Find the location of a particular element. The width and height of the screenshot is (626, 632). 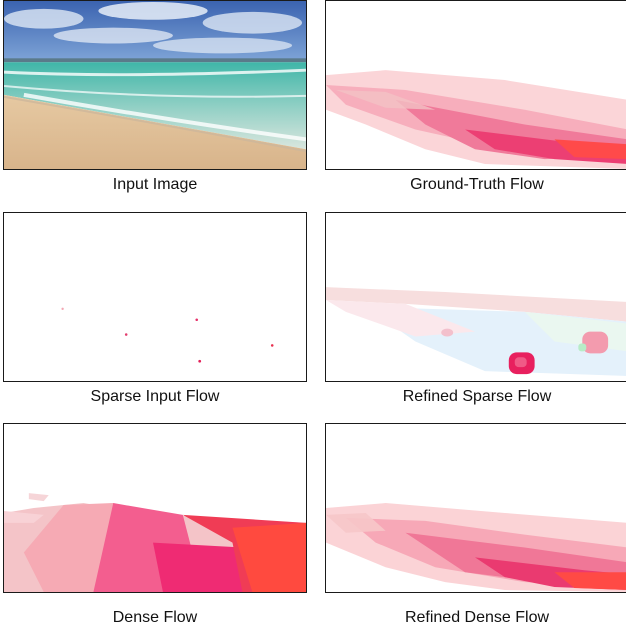

sparse-input-flow-panel is located at coordinates (155, 297).